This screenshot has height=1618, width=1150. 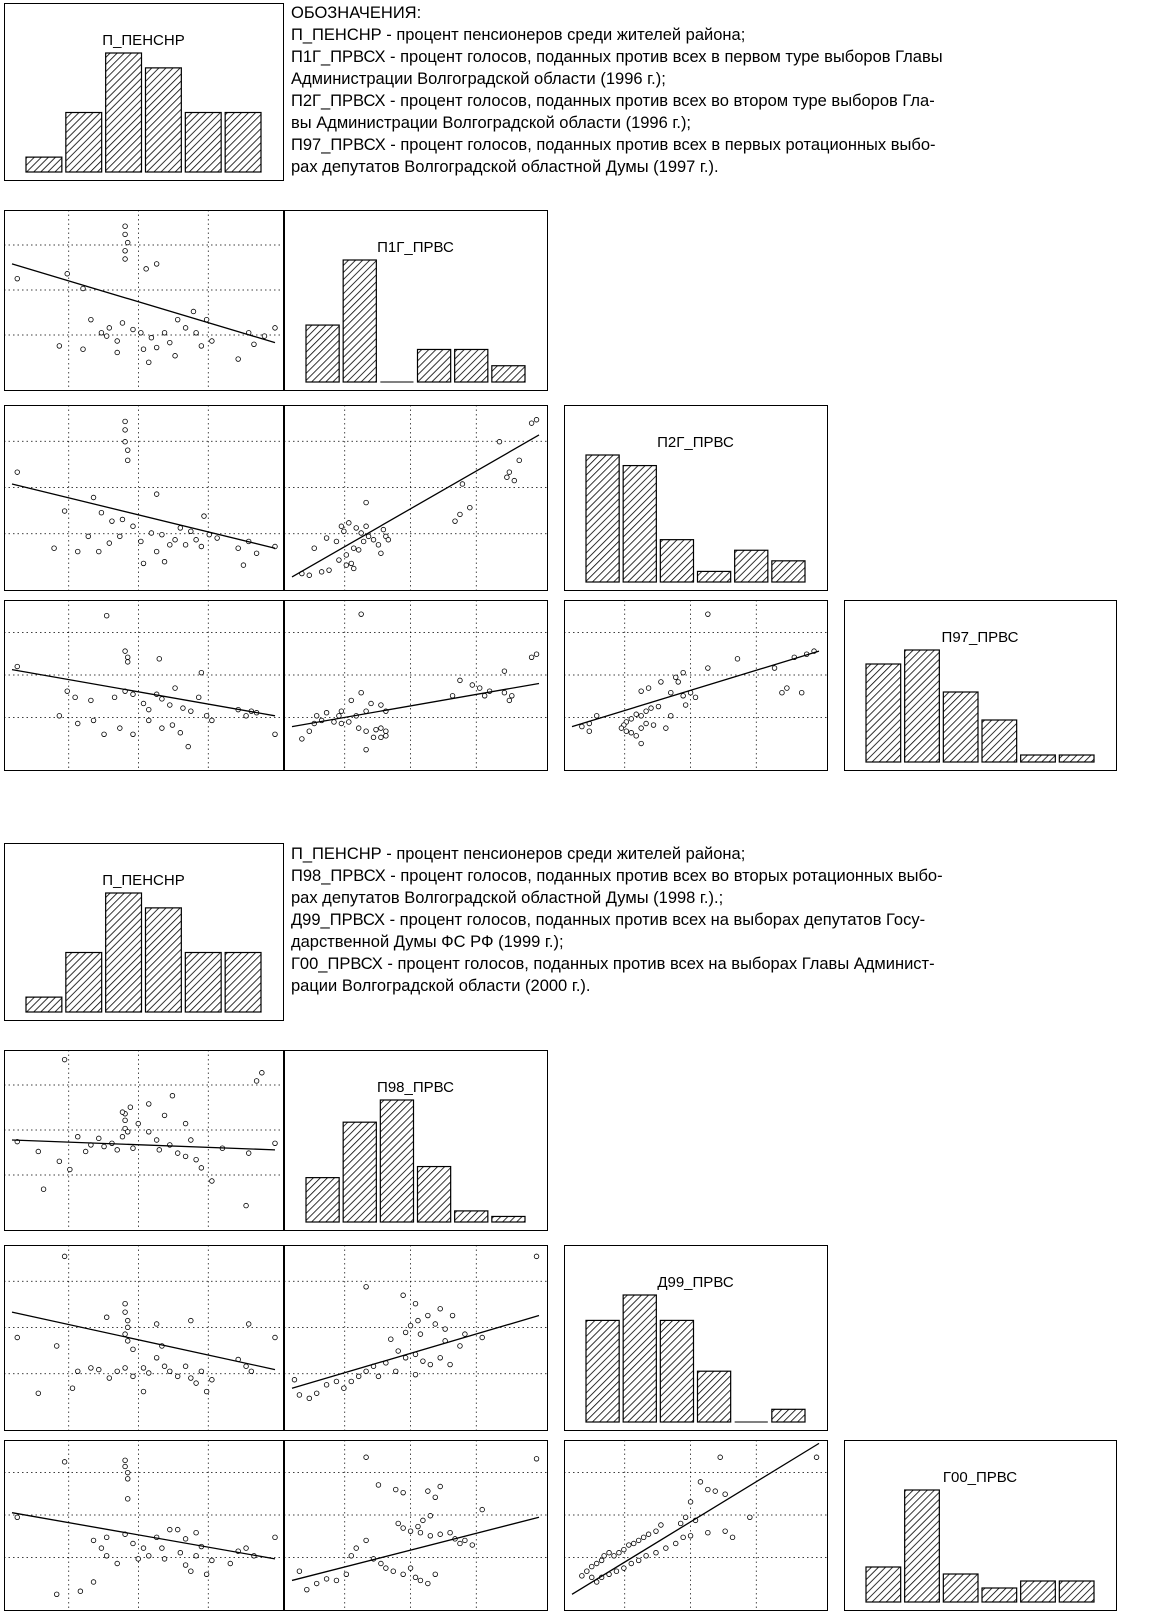 I want to click on histogram-г00-првс: Г00_ПРВС, so click(x=980, y=1525).